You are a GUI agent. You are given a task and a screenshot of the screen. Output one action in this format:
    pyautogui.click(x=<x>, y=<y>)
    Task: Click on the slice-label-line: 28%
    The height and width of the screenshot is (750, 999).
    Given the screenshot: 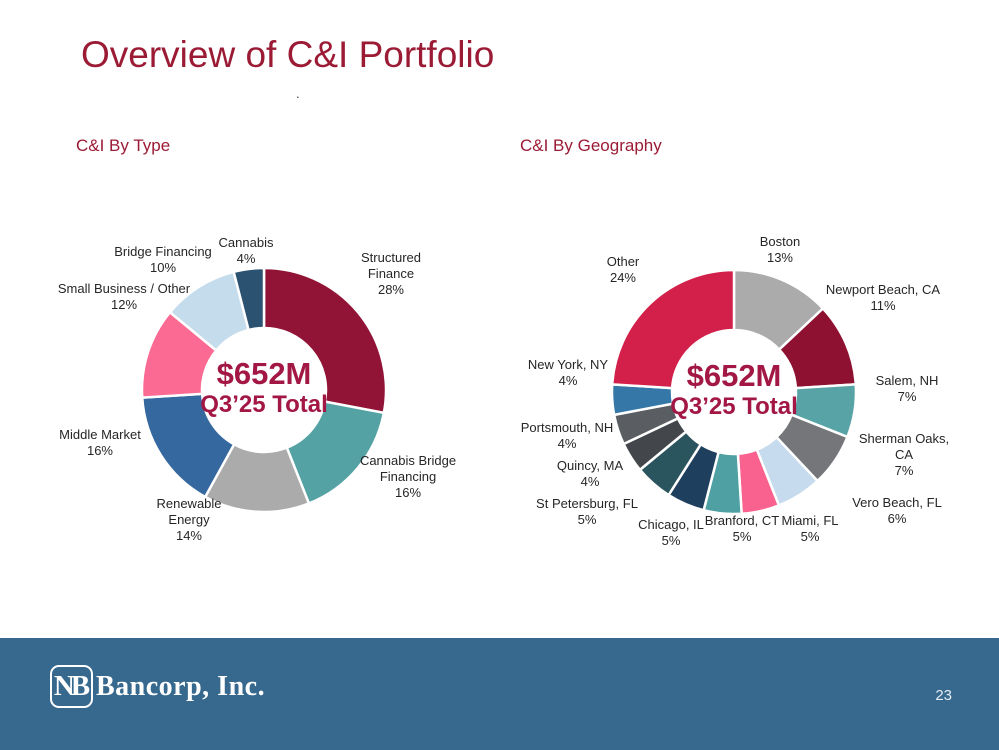 What is the action you would take?
    pyautogui.click(x=391, y=289)
    